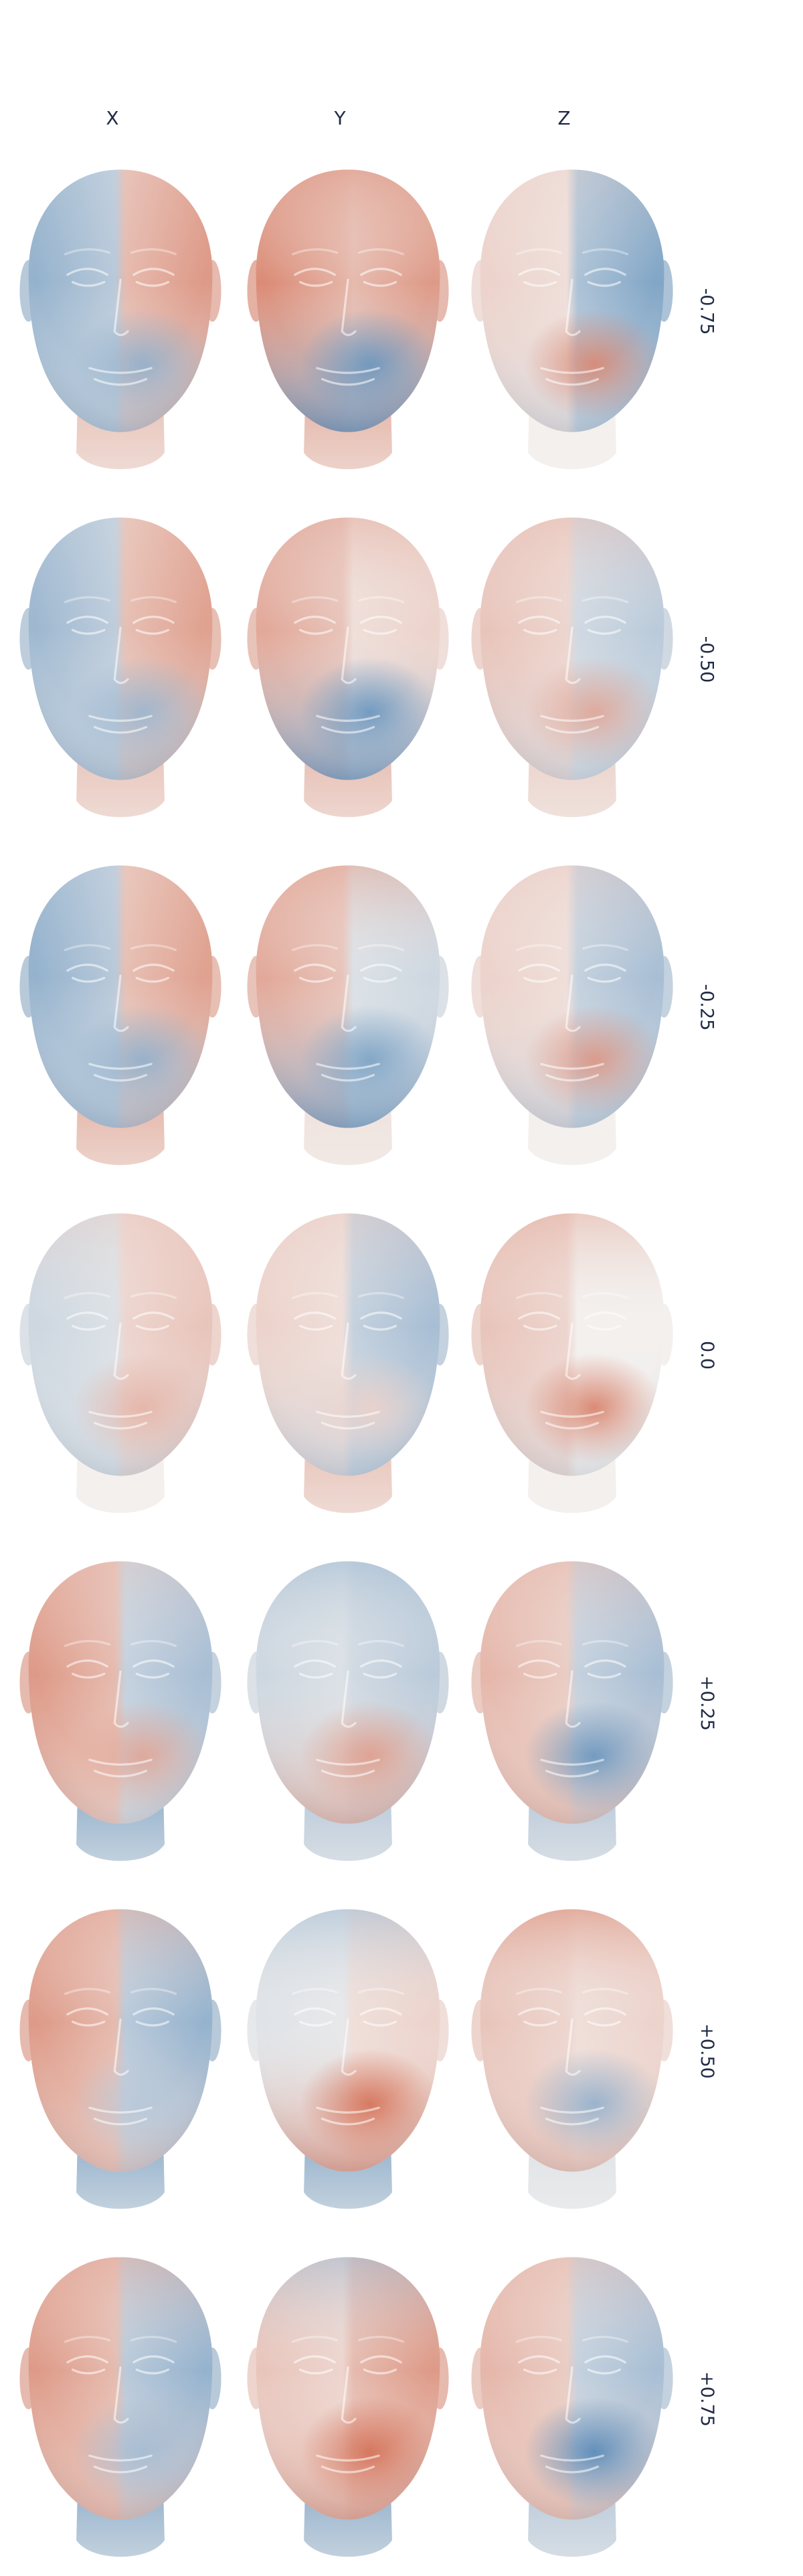 The image size is (803, 2576). I want to click on row-label-2: -0.50, so click(706, 659).